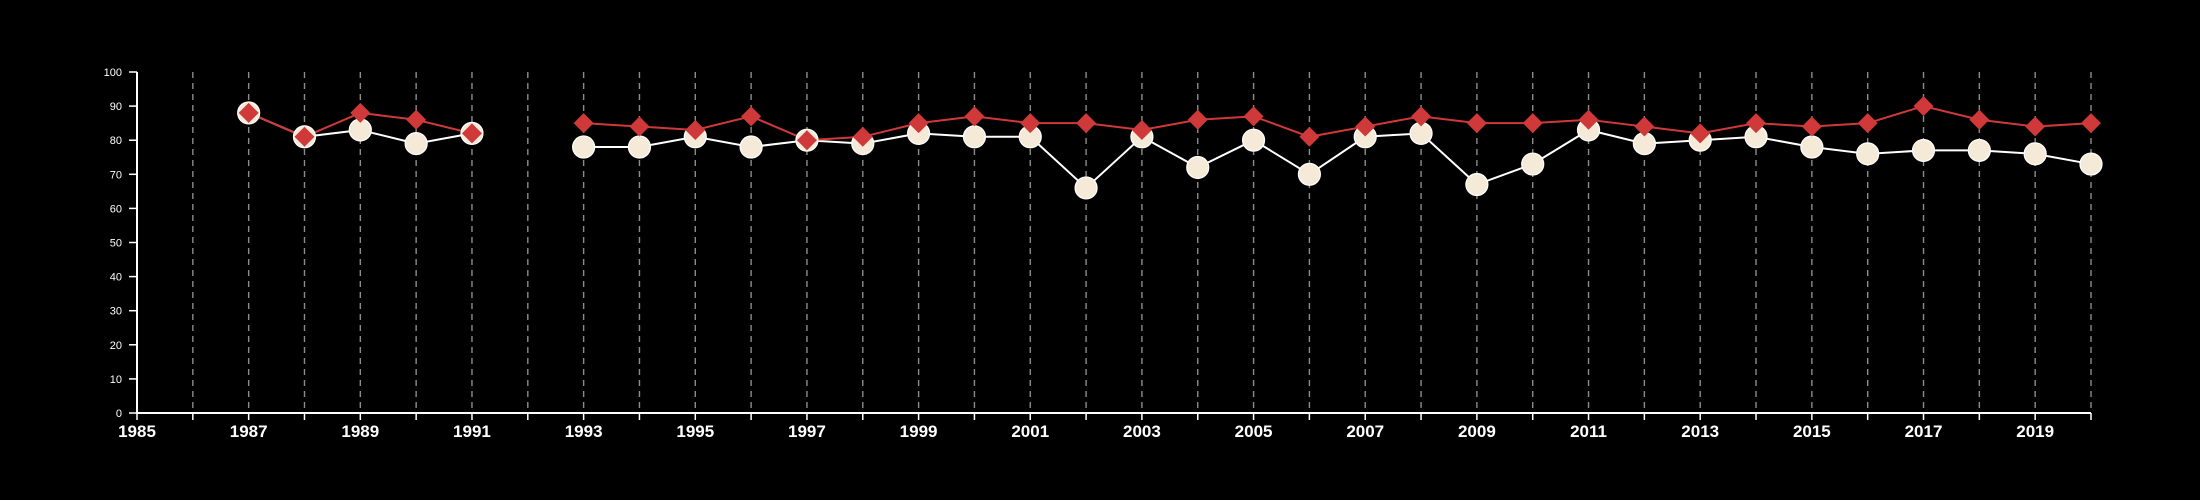 The width and height of the screenshot is (2200, 500). I want to click on x-tick-label-2011: 2011, so click(1588, 431).